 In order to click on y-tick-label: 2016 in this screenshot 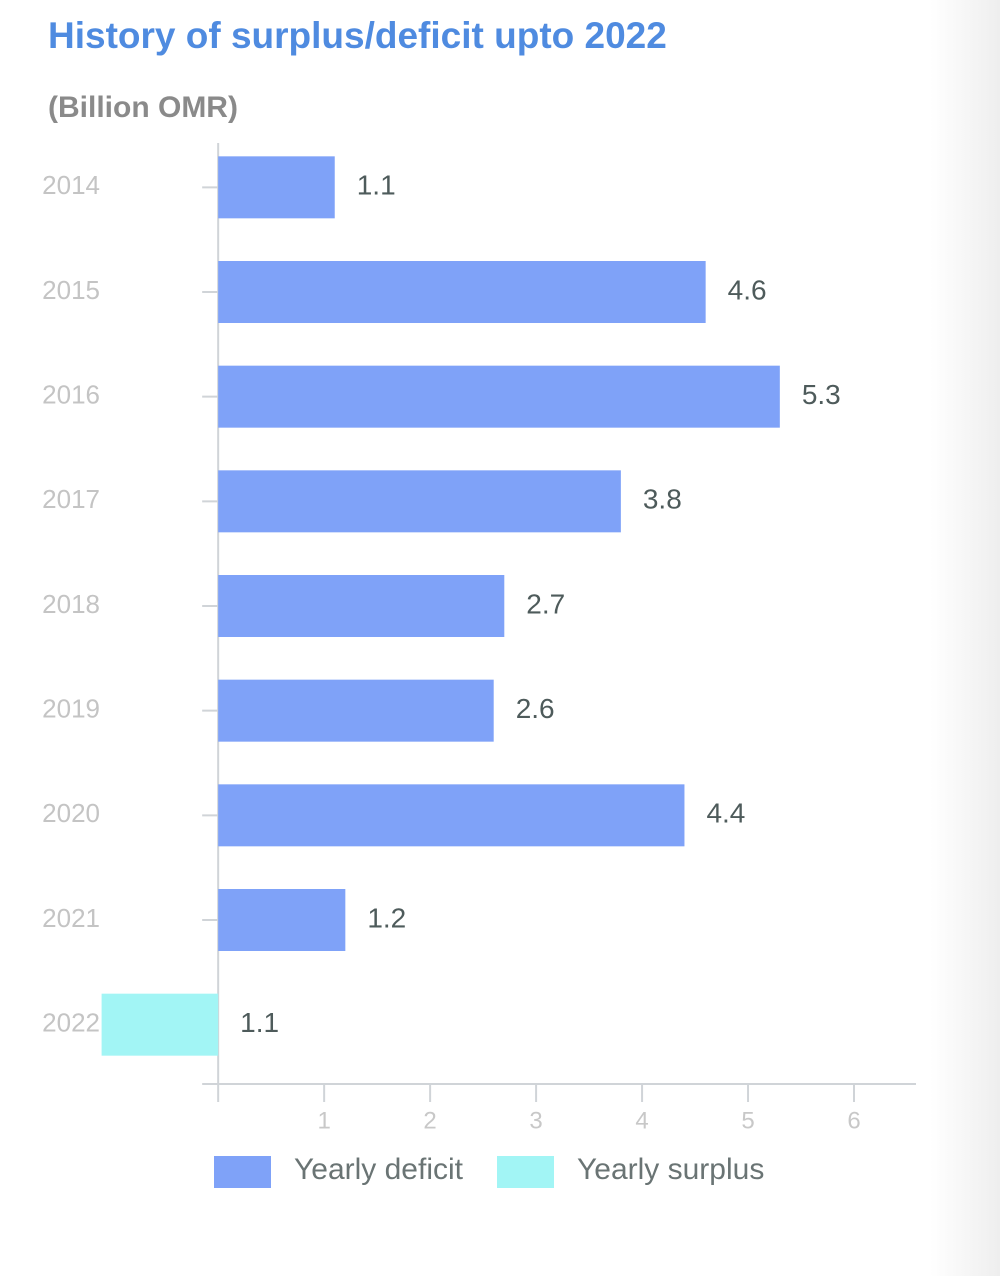, I will do `click(71, 395)`.